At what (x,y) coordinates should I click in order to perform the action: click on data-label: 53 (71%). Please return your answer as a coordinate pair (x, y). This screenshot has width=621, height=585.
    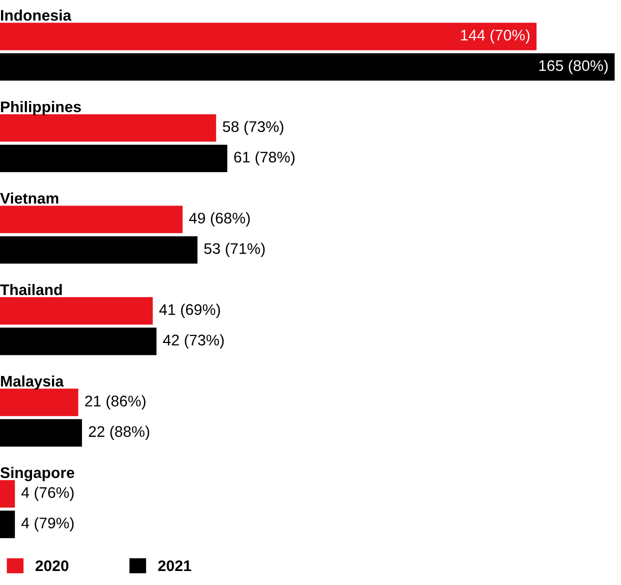
    Looking at the image, I should click on (234, 250).